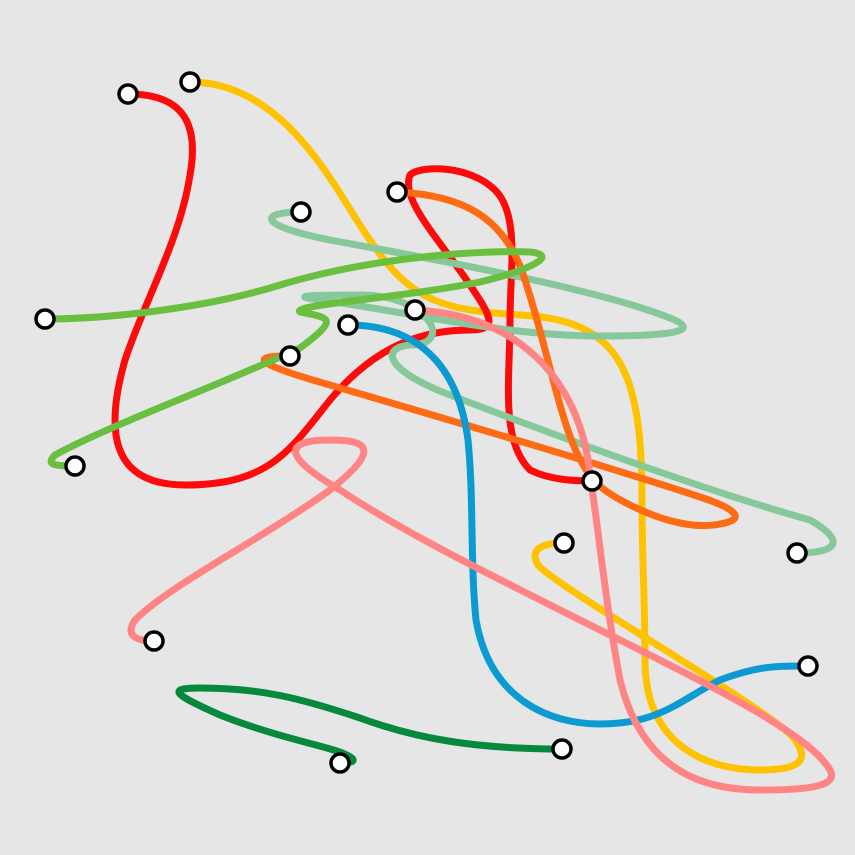  Describe the element at coordinates (415, 310) in the screenshot. I see `pink-curve-start-handle` at that location.